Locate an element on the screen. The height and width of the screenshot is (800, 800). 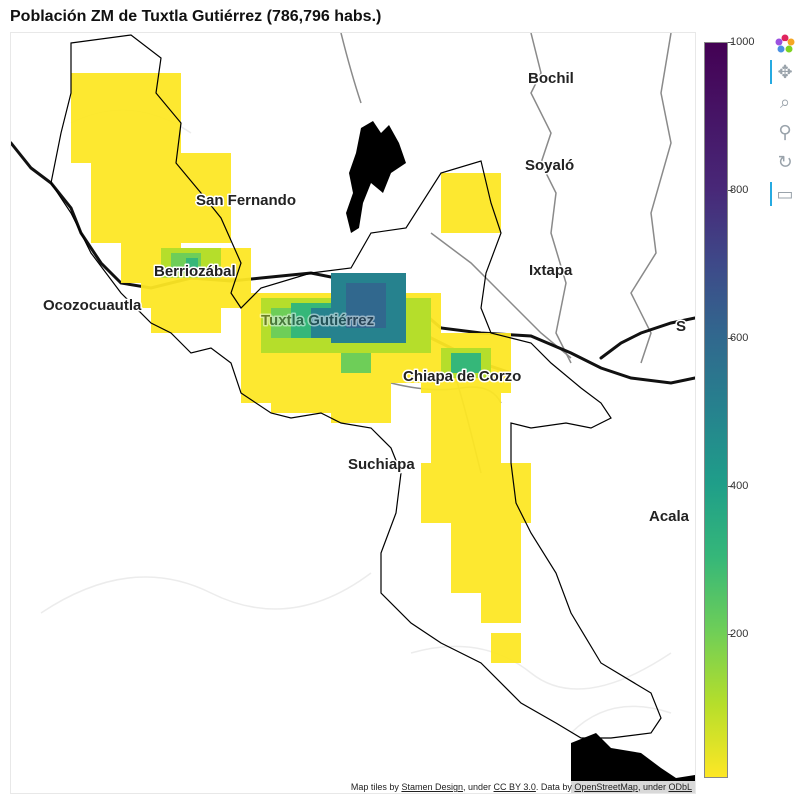
bokeh-logo-icon is located at coordinates (785, 44).